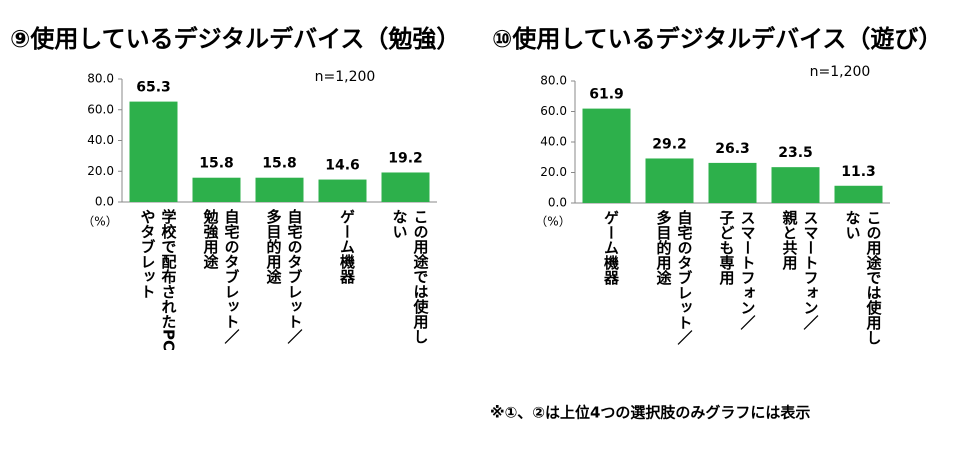 This screenshot has width=956, height=456. I want to click on value-label: 65.3, so click(153, 88).